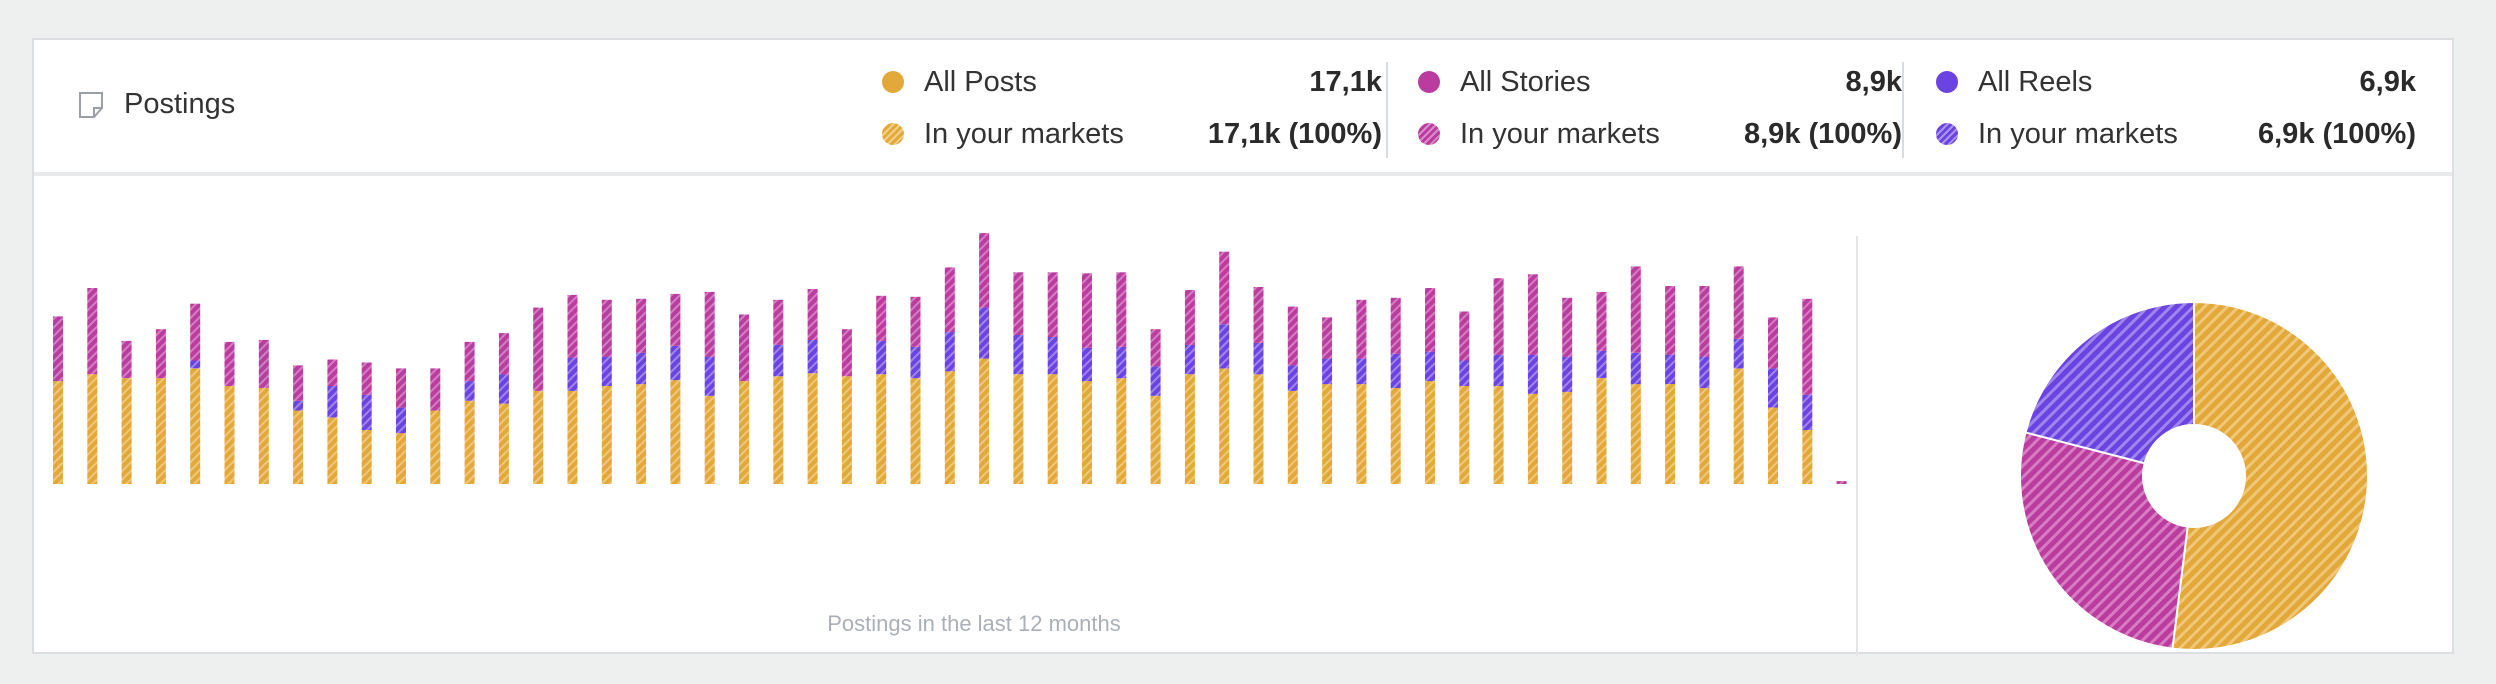  Describe the element at coordinates (2109, 382) in the screenshot. I see `donut-slice-all-reels` at that location.